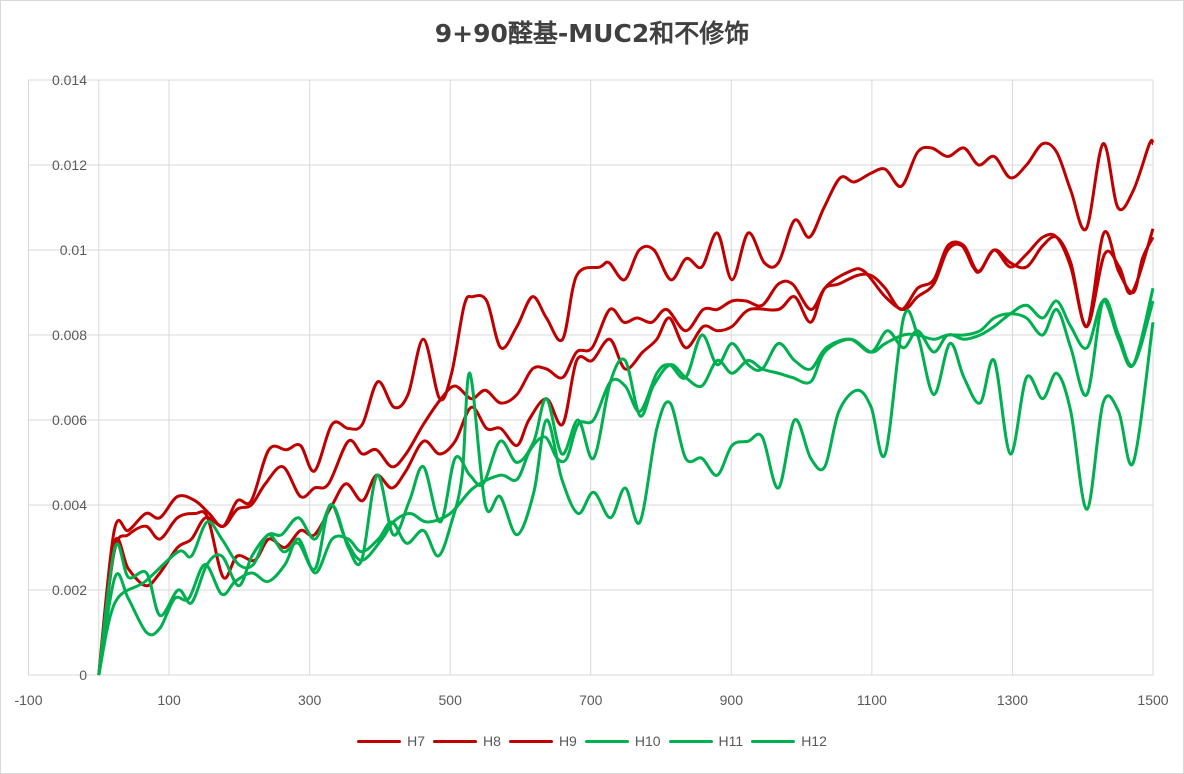 This screenshot has height=774, width=1184. What do you see at coordinates (28, 700) in the screenshot?
I see `x-tick-label: -100` at bounding box center [28, 700].